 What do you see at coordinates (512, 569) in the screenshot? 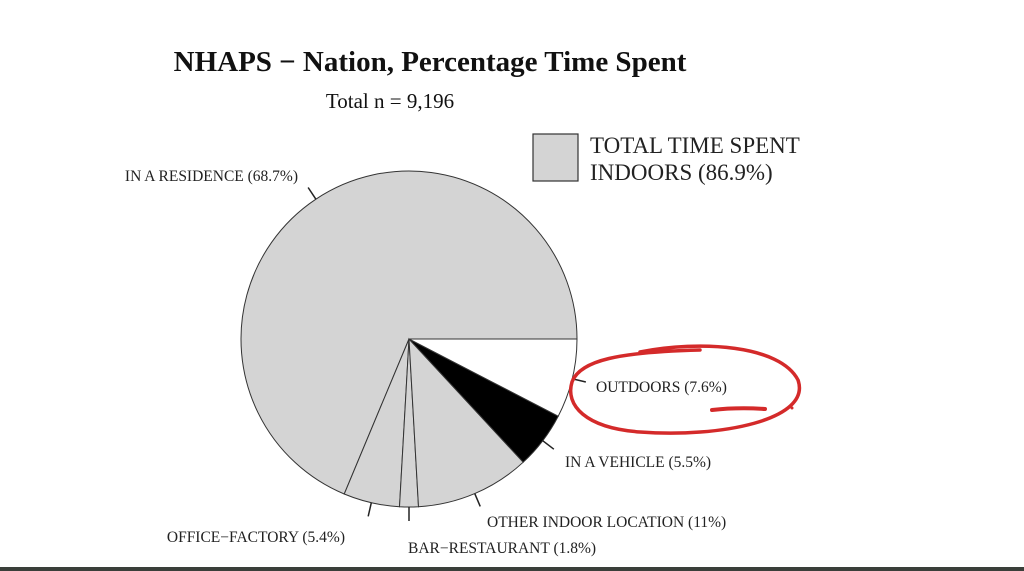
I see `bottom-divider` at bounding box center [512, 569].